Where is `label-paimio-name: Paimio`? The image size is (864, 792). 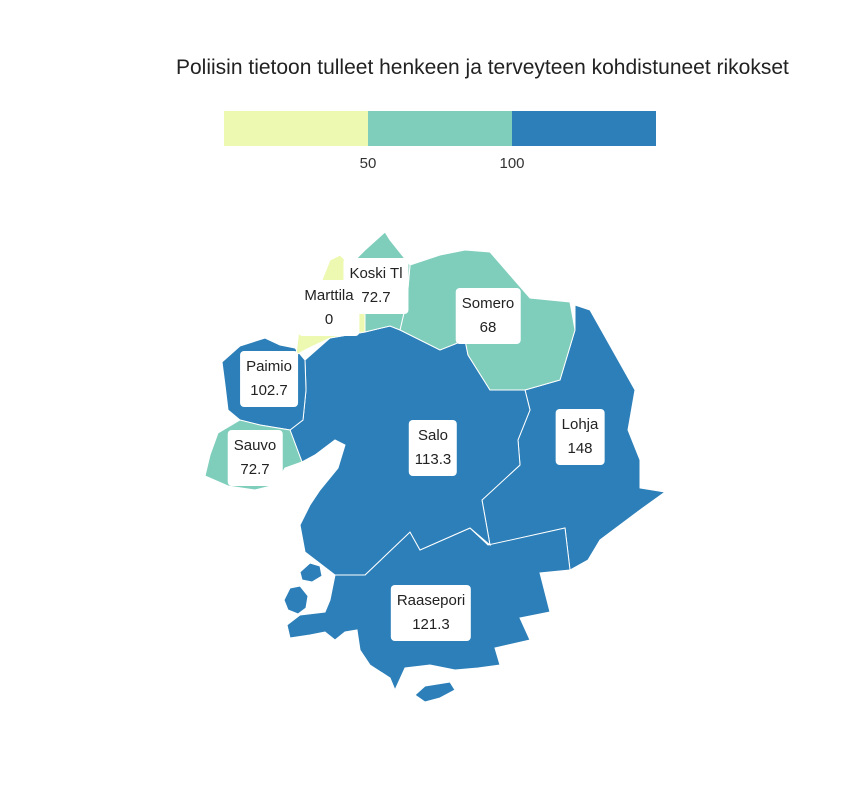 label-paimio-name: Paimio is located at coordinates (269, 366).